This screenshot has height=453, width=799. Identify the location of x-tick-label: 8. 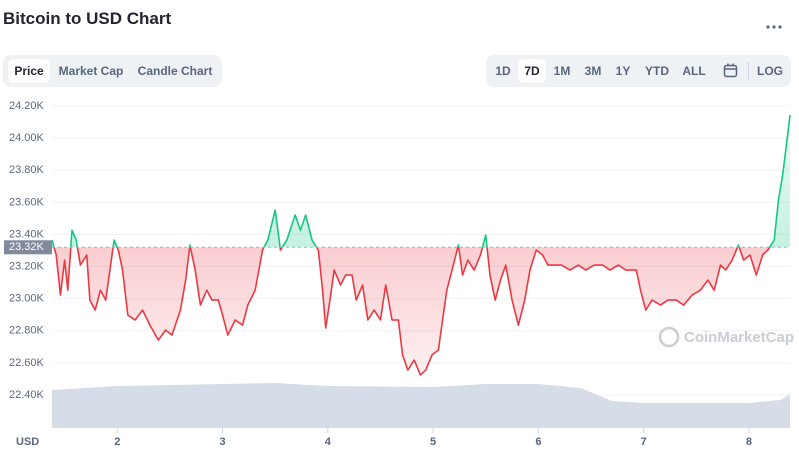
(749, 442).